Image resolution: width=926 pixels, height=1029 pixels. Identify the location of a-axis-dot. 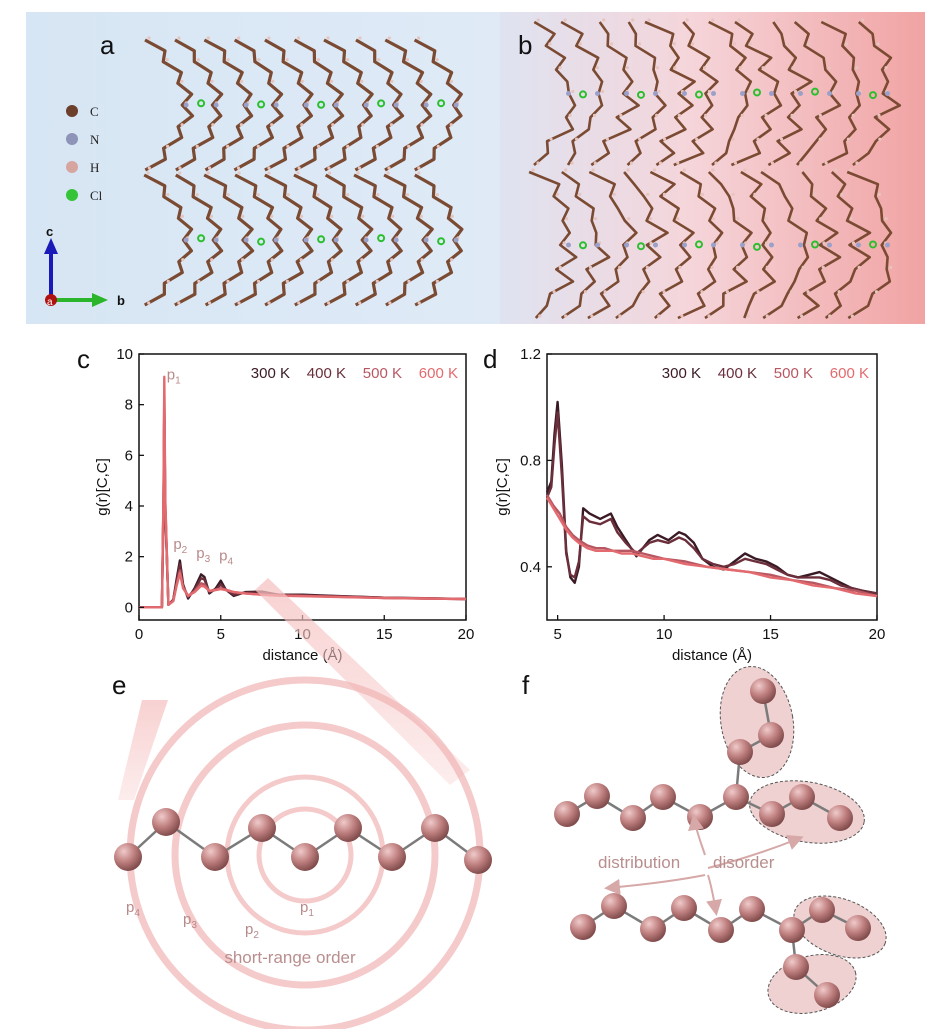
(51, 300).